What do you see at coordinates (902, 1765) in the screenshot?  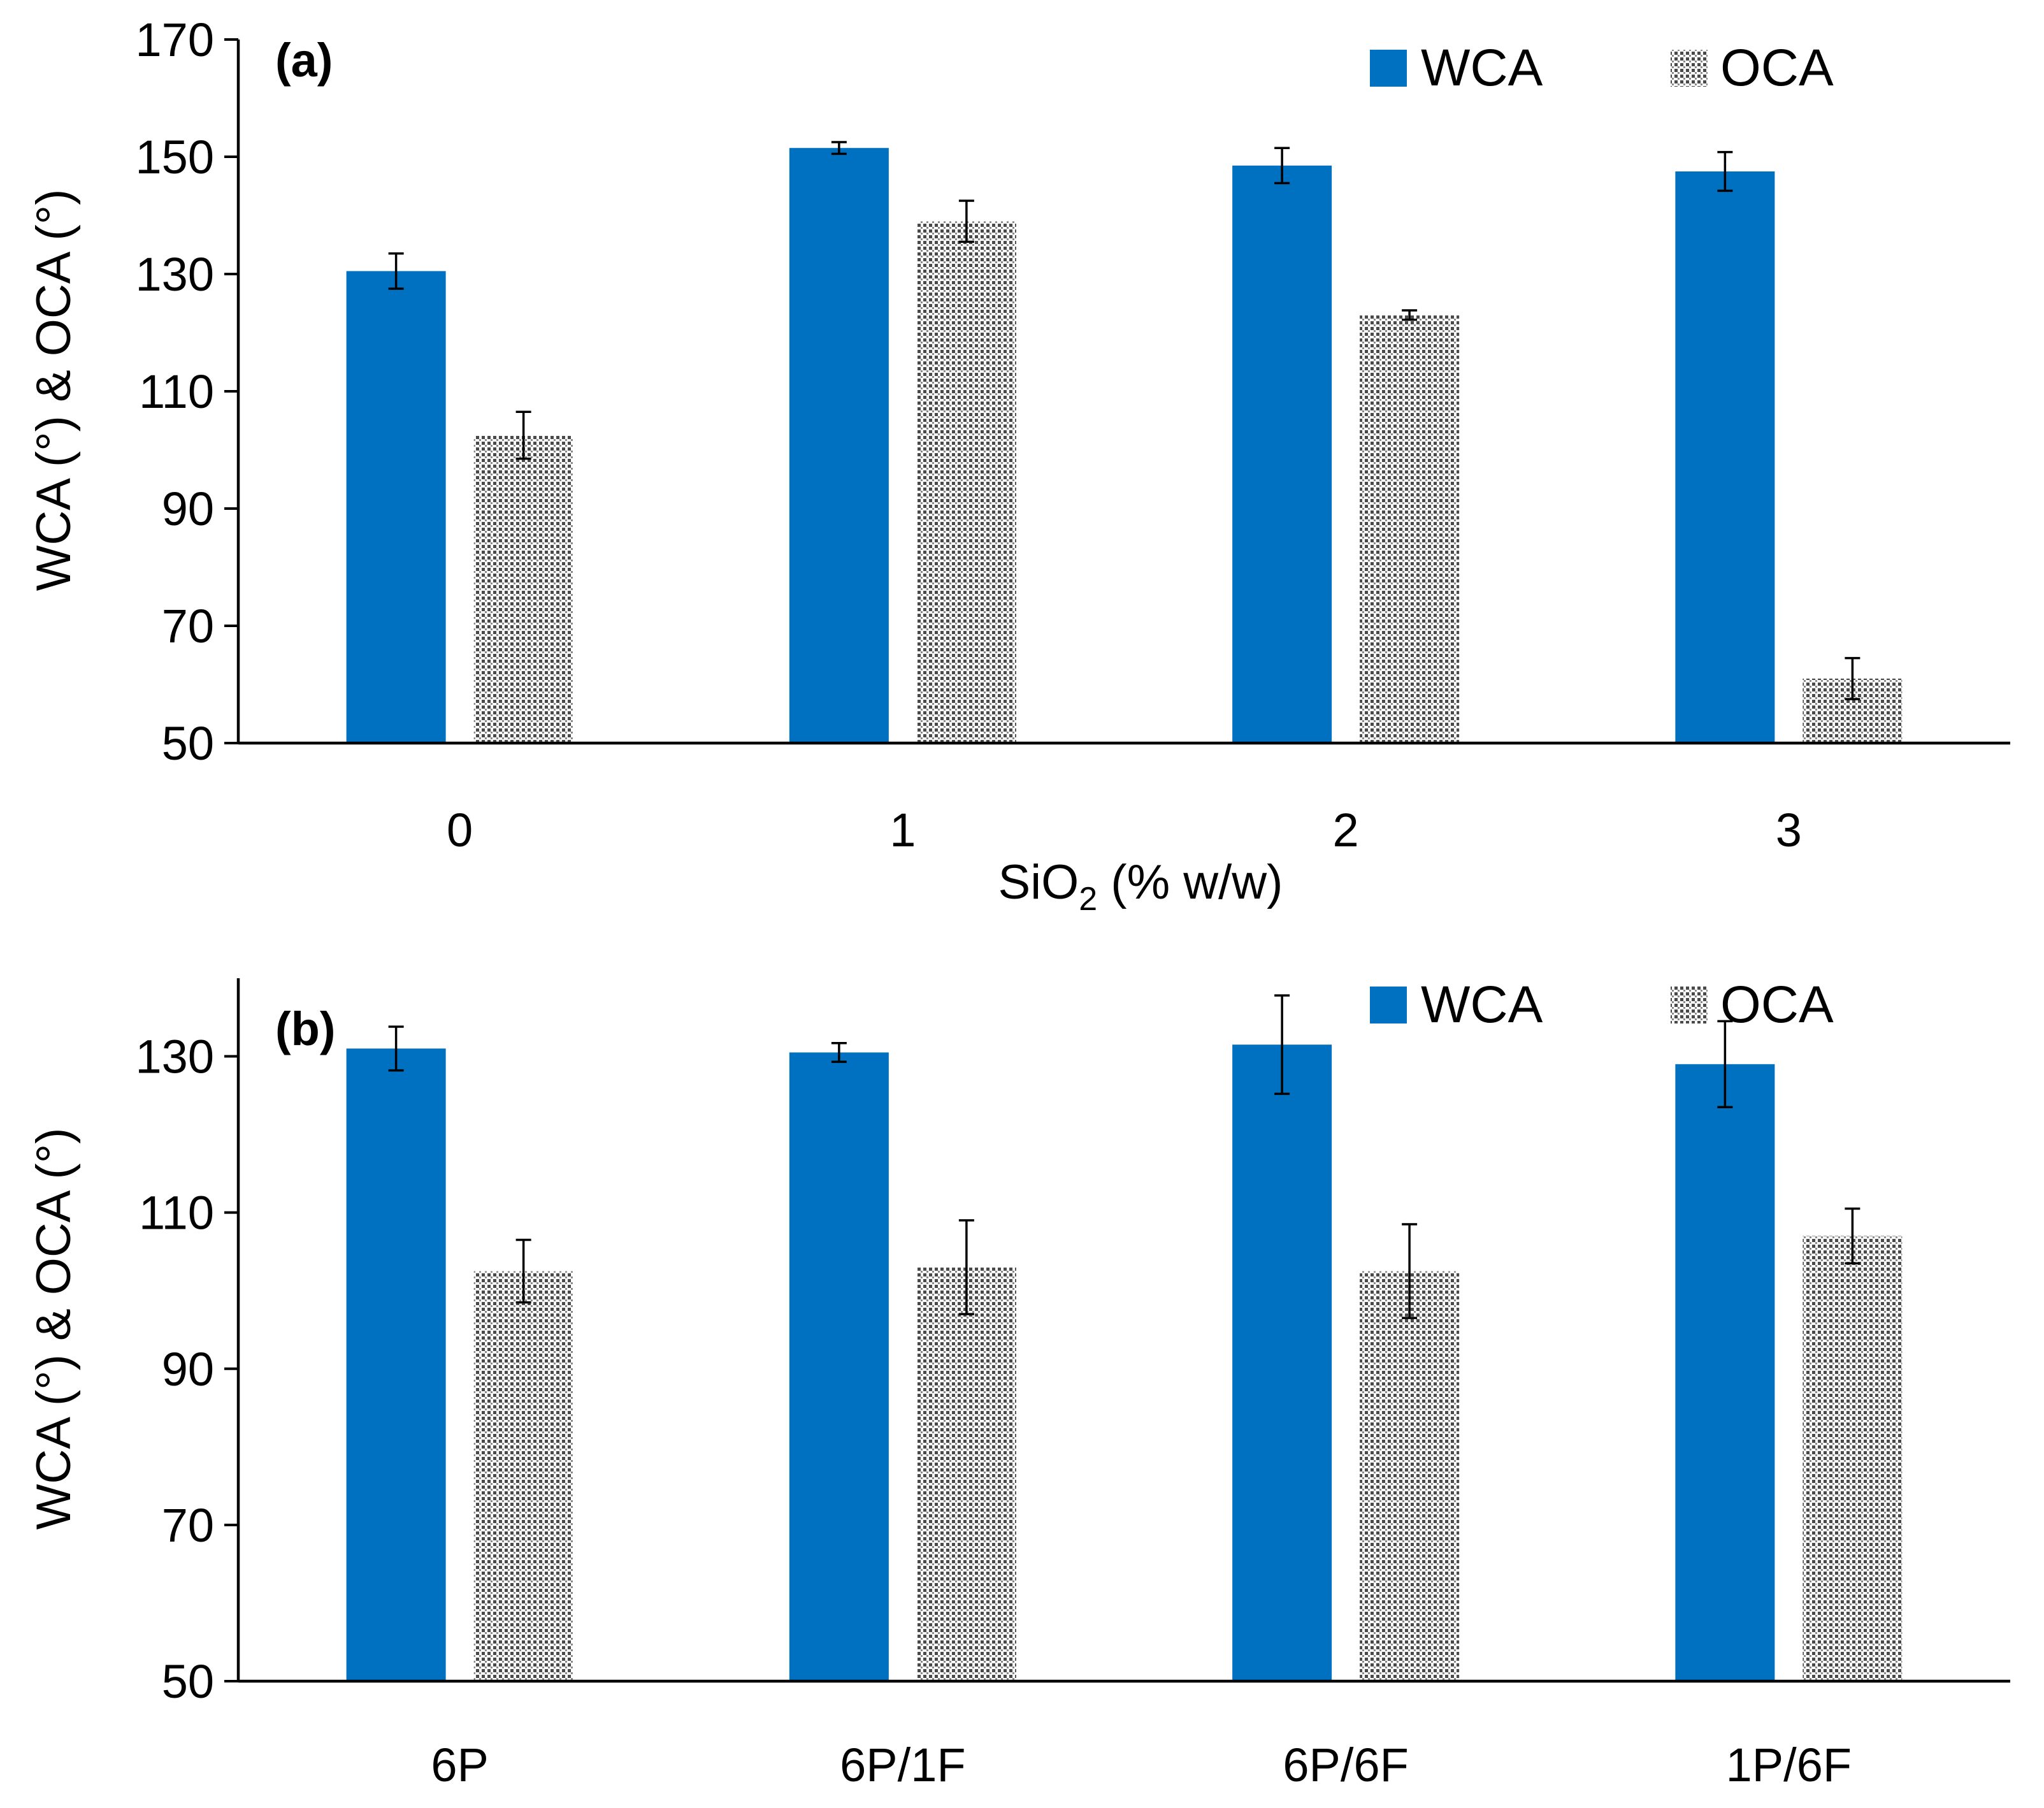 I see `chart-b-x-tick-label: 6P/1F` at bounding box center [902, 1765].